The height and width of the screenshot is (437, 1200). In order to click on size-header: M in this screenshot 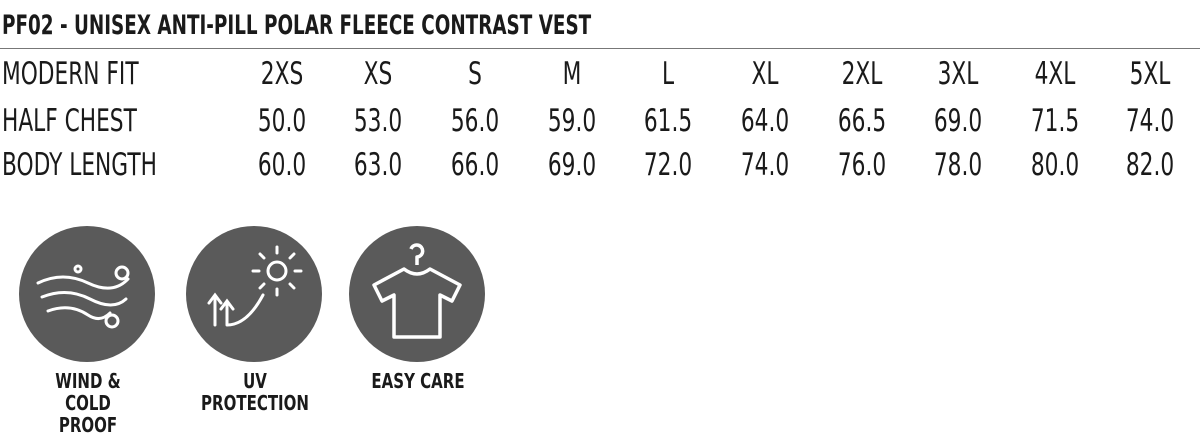, I will do `click(572, 74)`.